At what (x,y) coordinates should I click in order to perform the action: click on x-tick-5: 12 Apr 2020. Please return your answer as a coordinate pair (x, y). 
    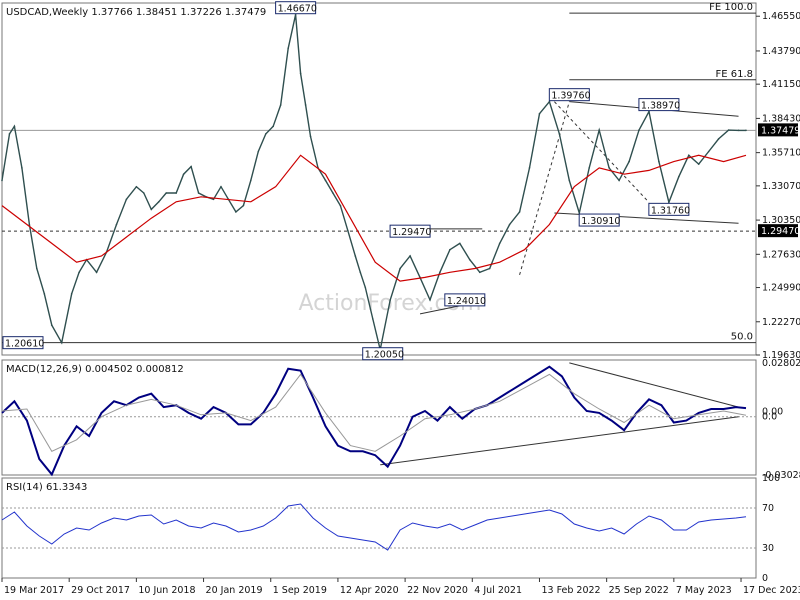
    Looking at the image, I should click on (369, 590).